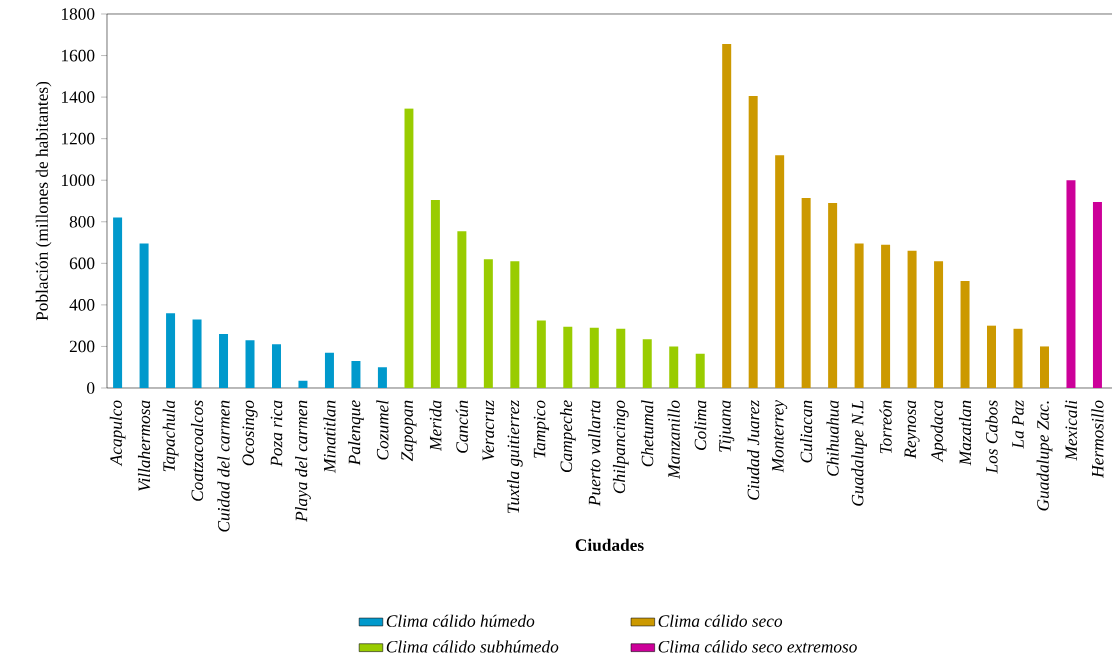  Describe the element at coordinates (472, 646) in the screenshot. I see `legend-label: Clima cálido subhúmedo` at that location.